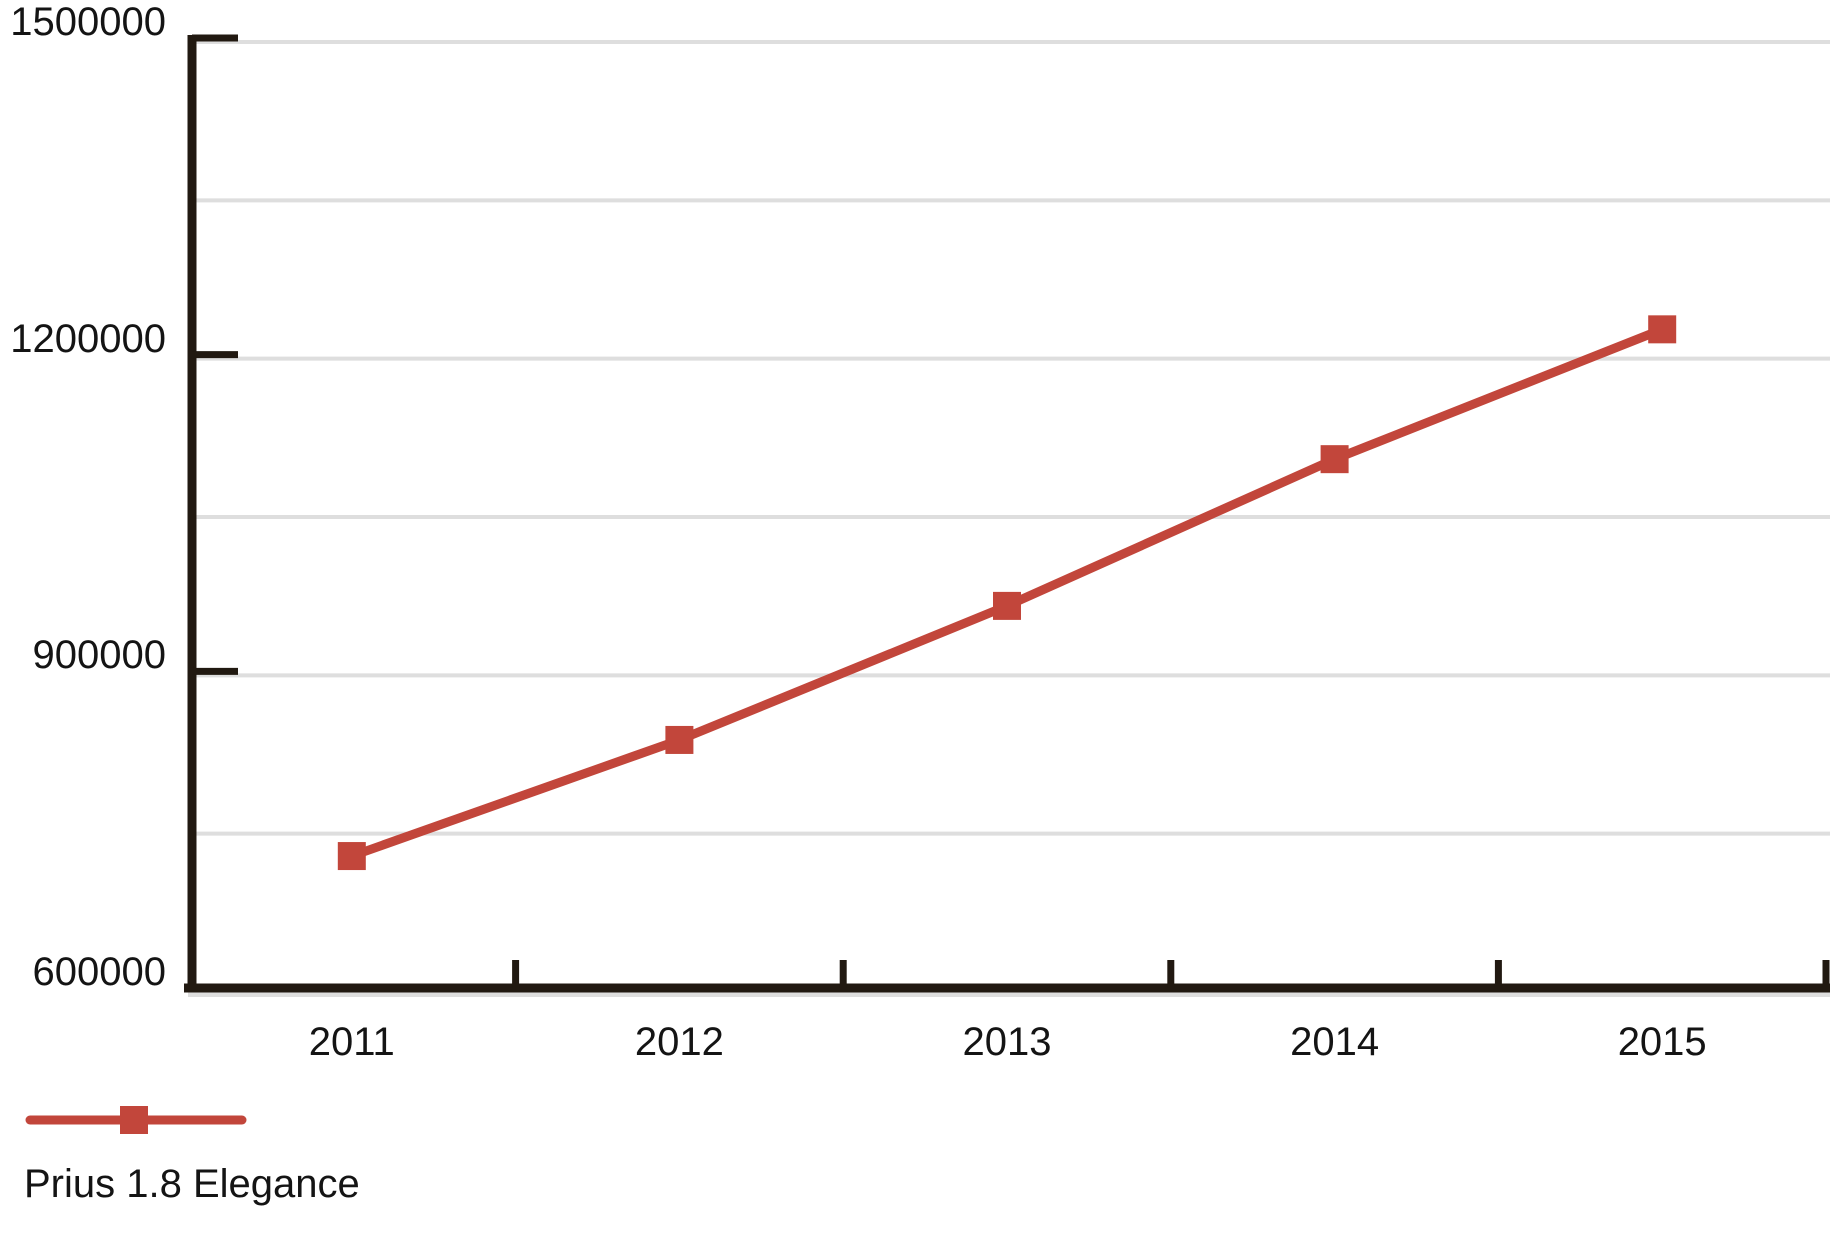  What do you see at coordinates (679, 1042) in the screenshot?
I see `x-axis-tick-label: 2012` at bounding box center [679, 1042].